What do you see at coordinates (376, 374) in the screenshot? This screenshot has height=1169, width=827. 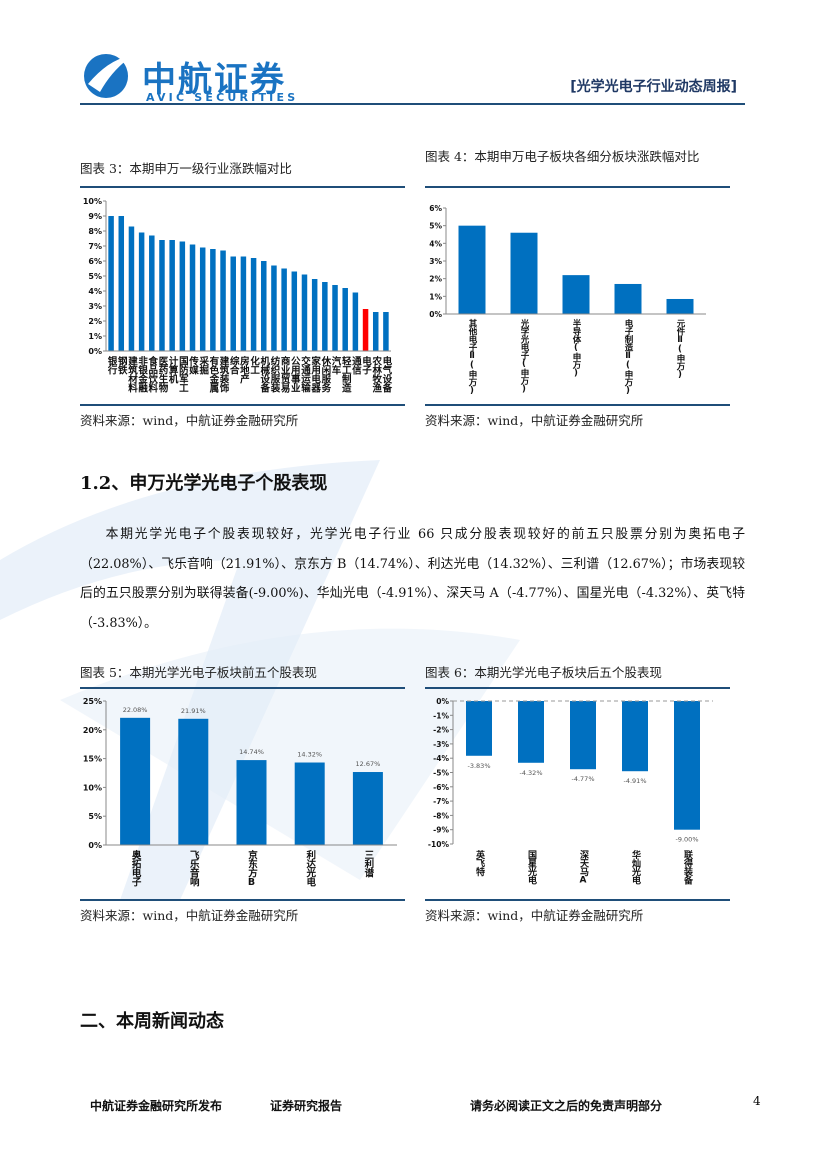 I see `x-tick-label: 农林牧渔` at bounding box center [376, 374].